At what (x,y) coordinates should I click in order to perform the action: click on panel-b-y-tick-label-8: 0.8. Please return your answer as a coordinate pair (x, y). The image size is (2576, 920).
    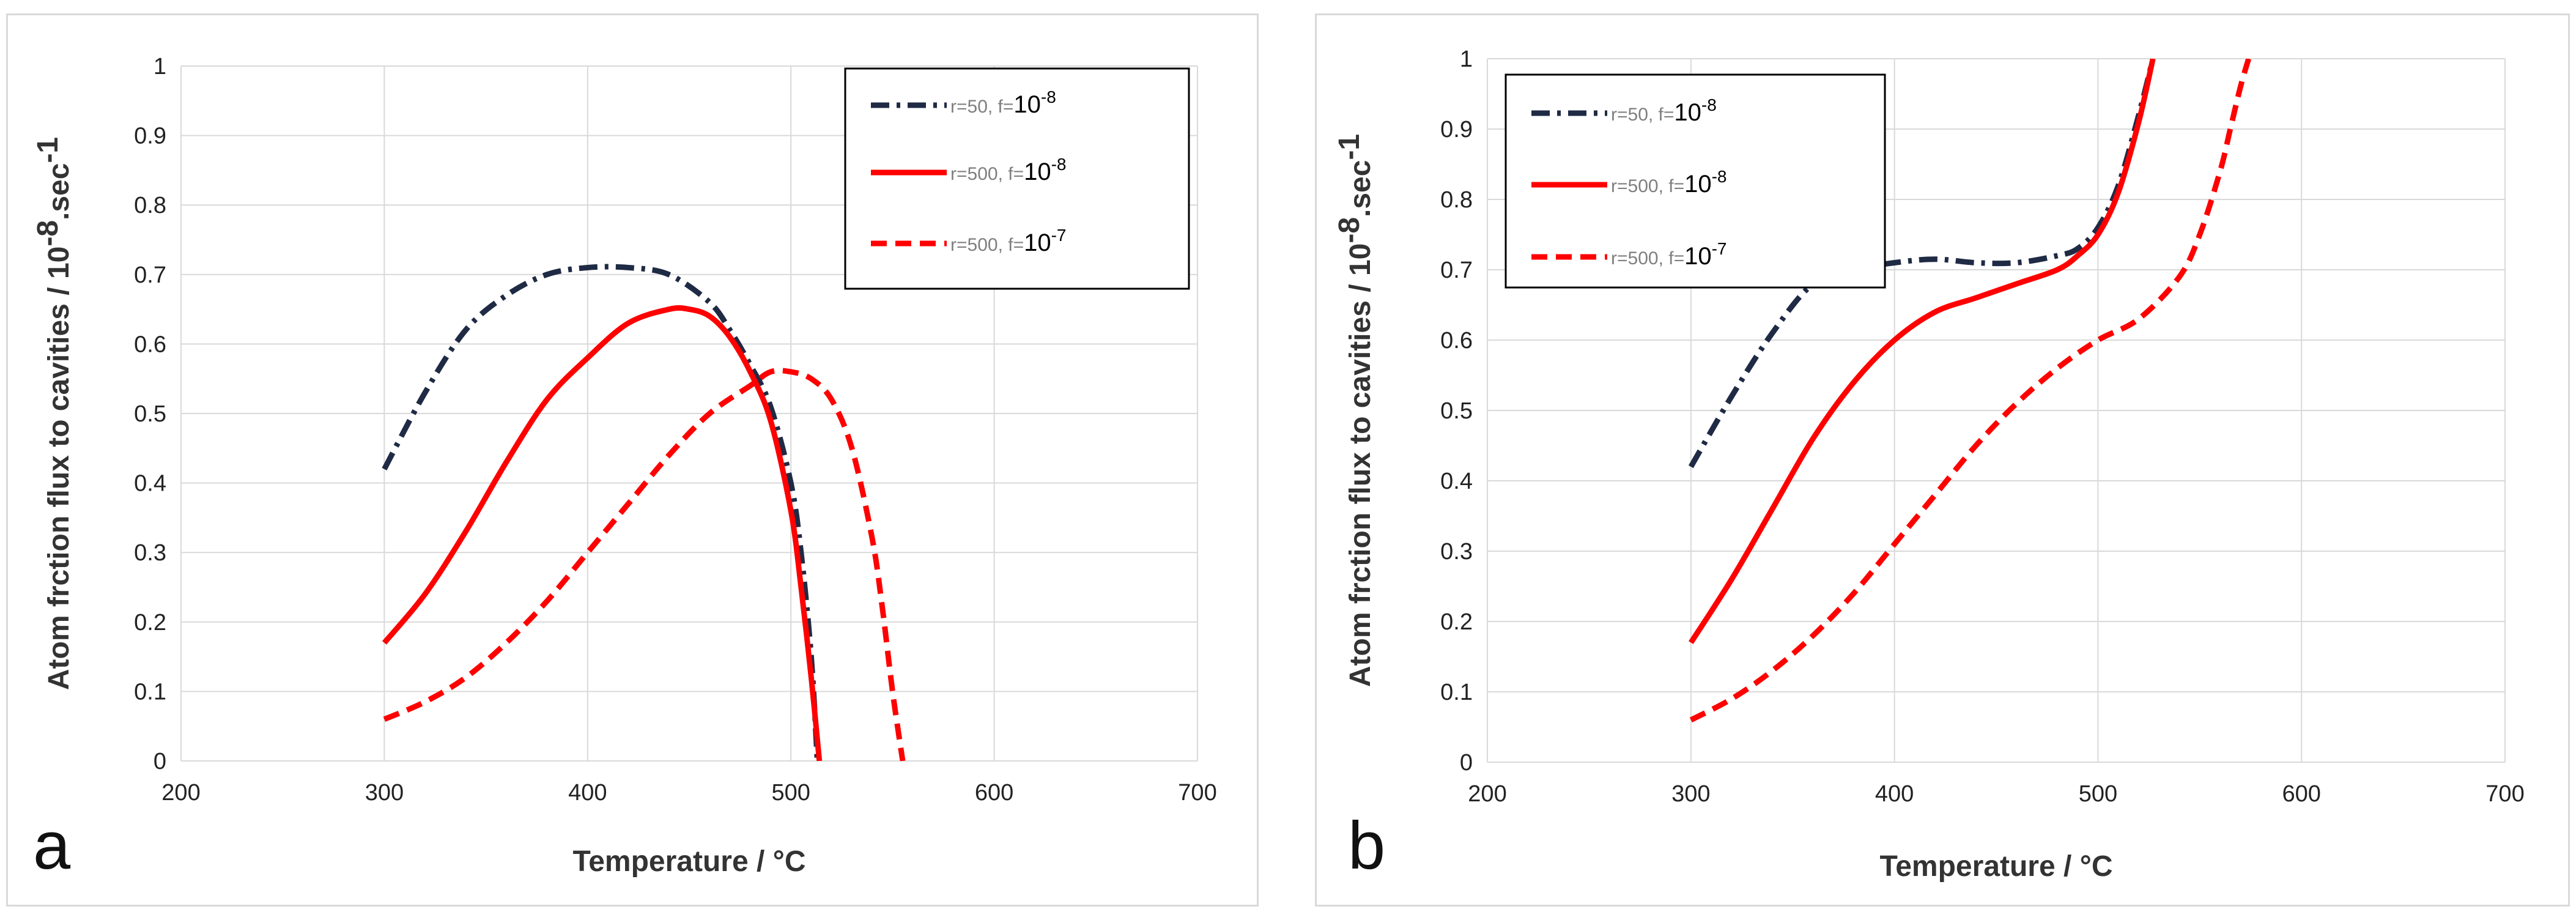
    Looking at the image, I should click on (1456, 200).